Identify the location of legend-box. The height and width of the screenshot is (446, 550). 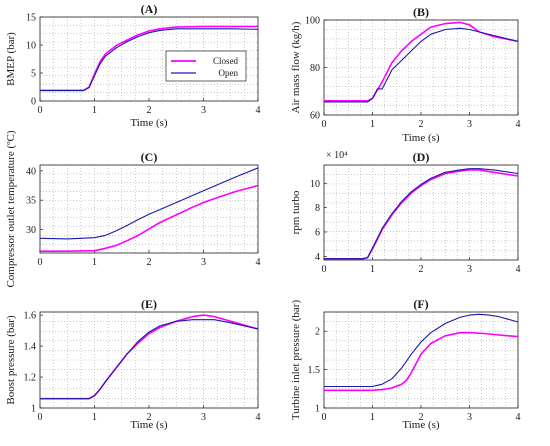
(206, 66).